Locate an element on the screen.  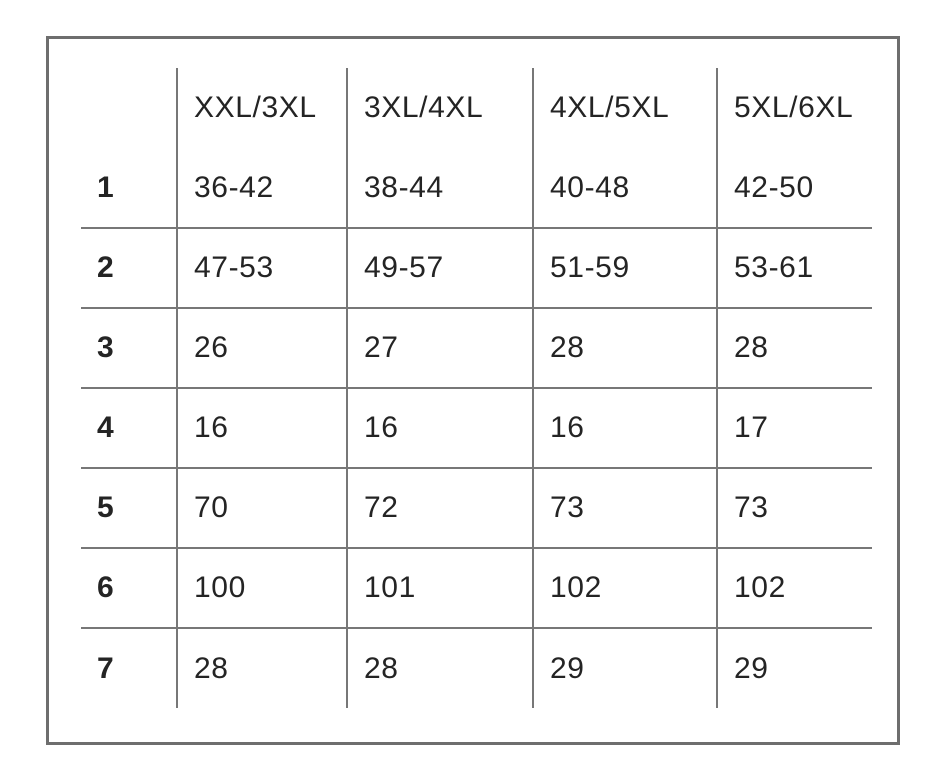
size-value-cell: 51-59 is located at coordinates (625, 268).